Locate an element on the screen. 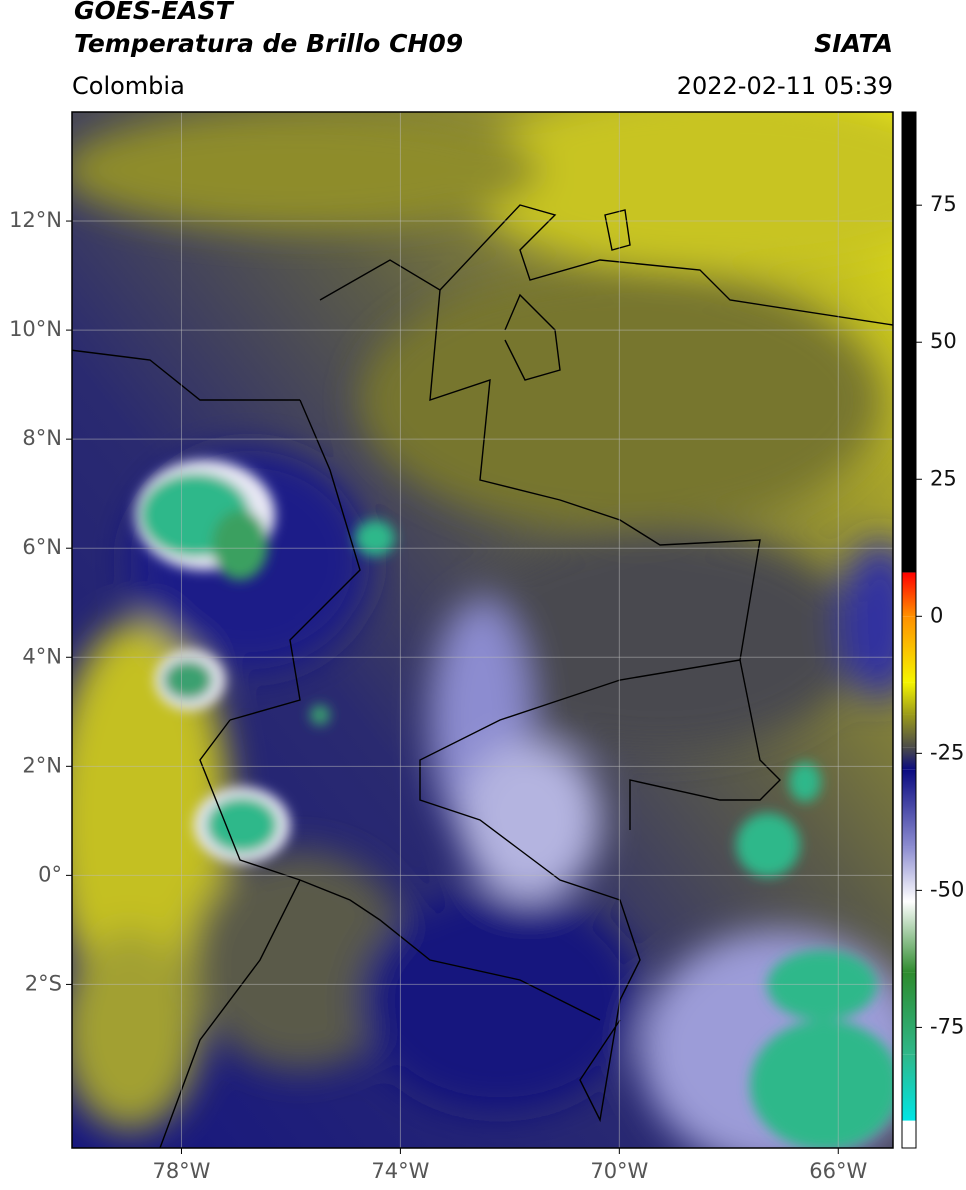  y-tick-label: 6°N is located at coordinates (42, 547).